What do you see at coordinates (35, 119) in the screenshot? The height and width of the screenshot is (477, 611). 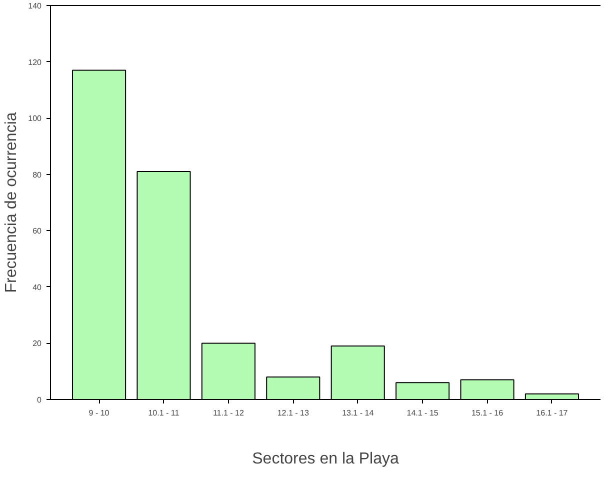 I see `y-tick-label: 100` at bounding box center [35, 119].